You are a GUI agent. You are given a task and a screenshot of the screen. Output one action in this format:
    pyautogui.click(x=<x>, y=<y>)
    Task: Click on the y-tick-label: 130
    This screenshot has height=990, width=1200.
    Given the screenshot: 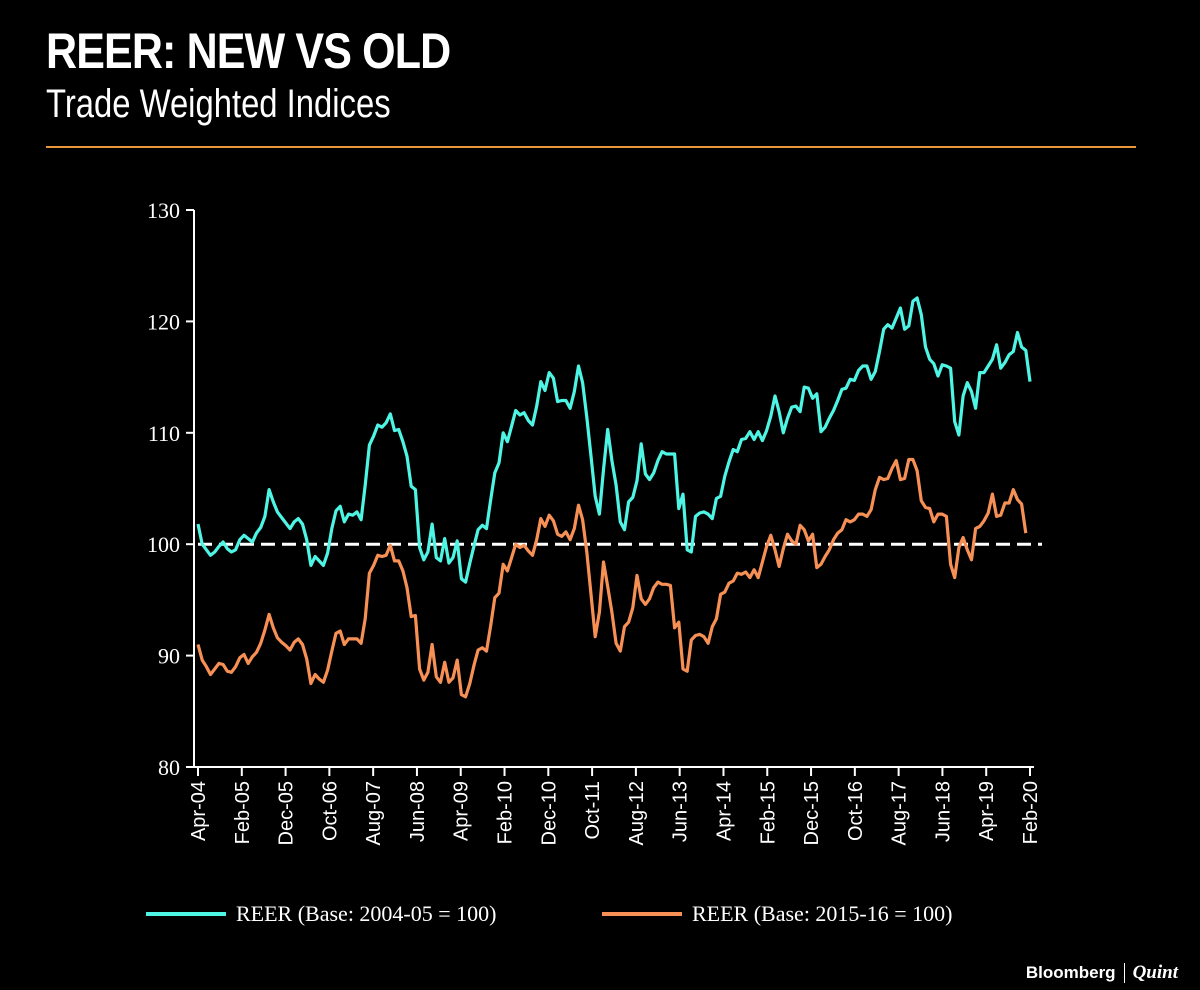 What is the action you would take?
    pyautogui.click(x=163, y=210)
    